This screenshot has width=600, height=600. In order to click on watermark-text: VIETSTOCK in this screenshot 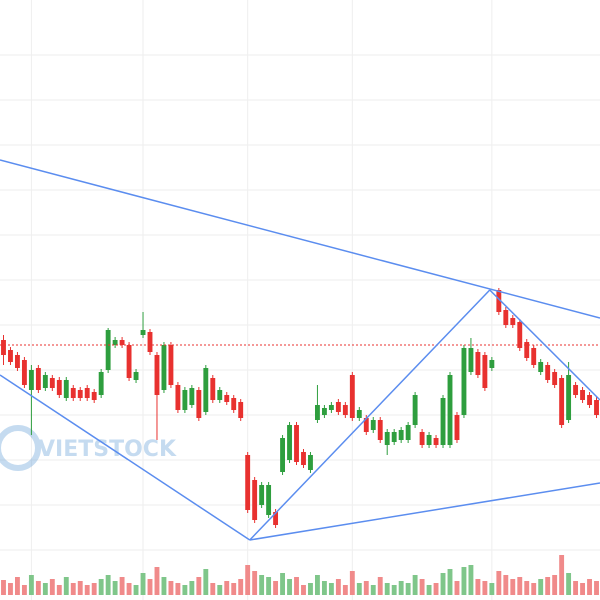, I will do `click(107, 449)`.